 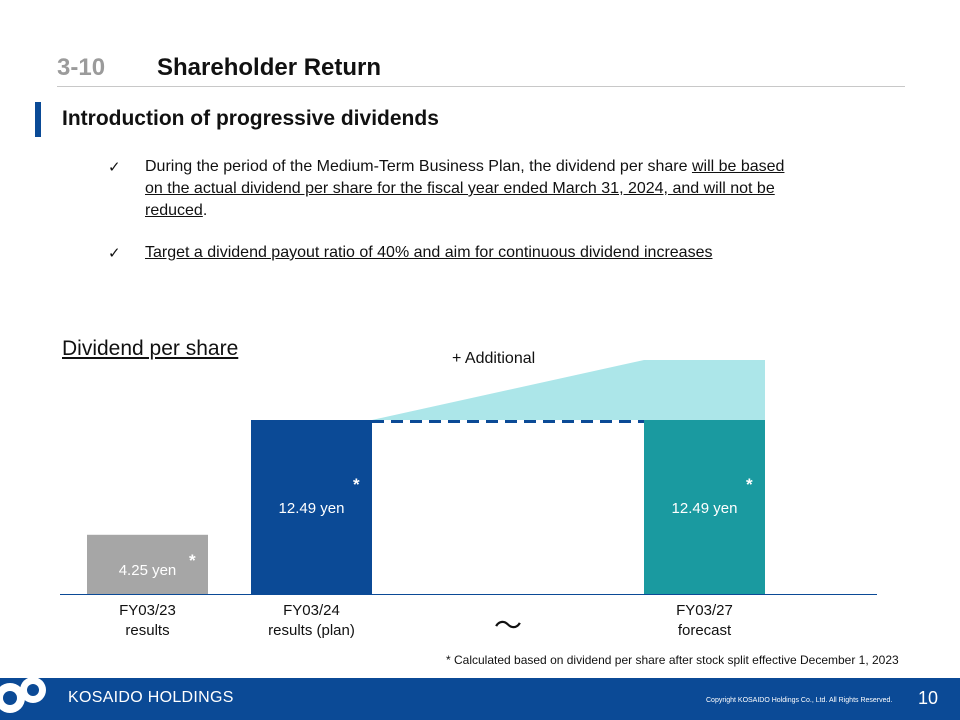 What do you see at coordinates (23, 695) in the screenshot?
I see `kosaido-logo-icon` at bounding box center [23, 695].